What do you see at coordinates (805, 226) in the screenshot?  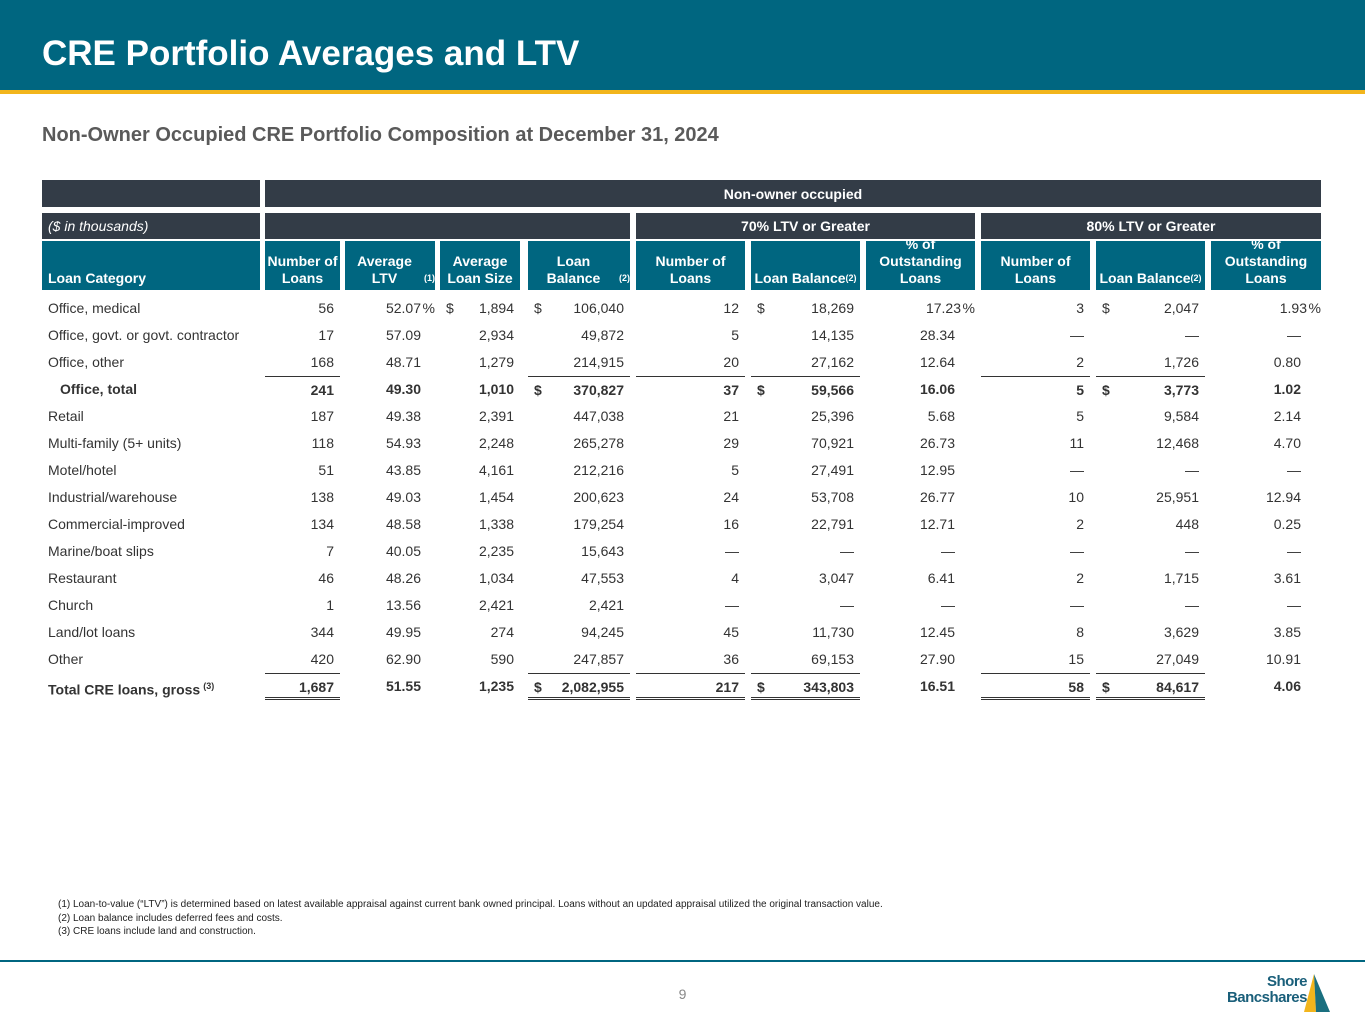 I see `header-70-ltv: 70% LTV or Greater` at bounding box center [805, 226].